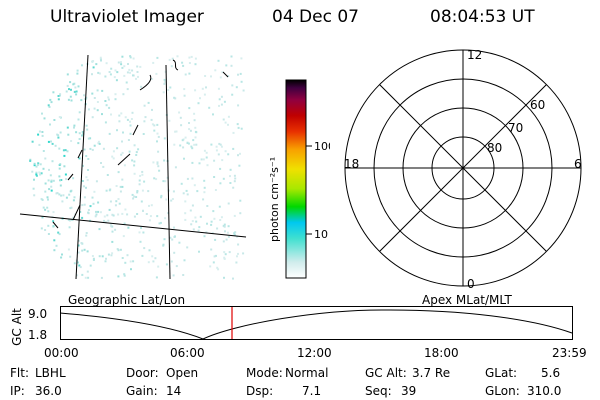  What do you see at coordinates (142, 373) in the screenshot?
I see `status-door-label: Door:` at bounding box center [142, 373].